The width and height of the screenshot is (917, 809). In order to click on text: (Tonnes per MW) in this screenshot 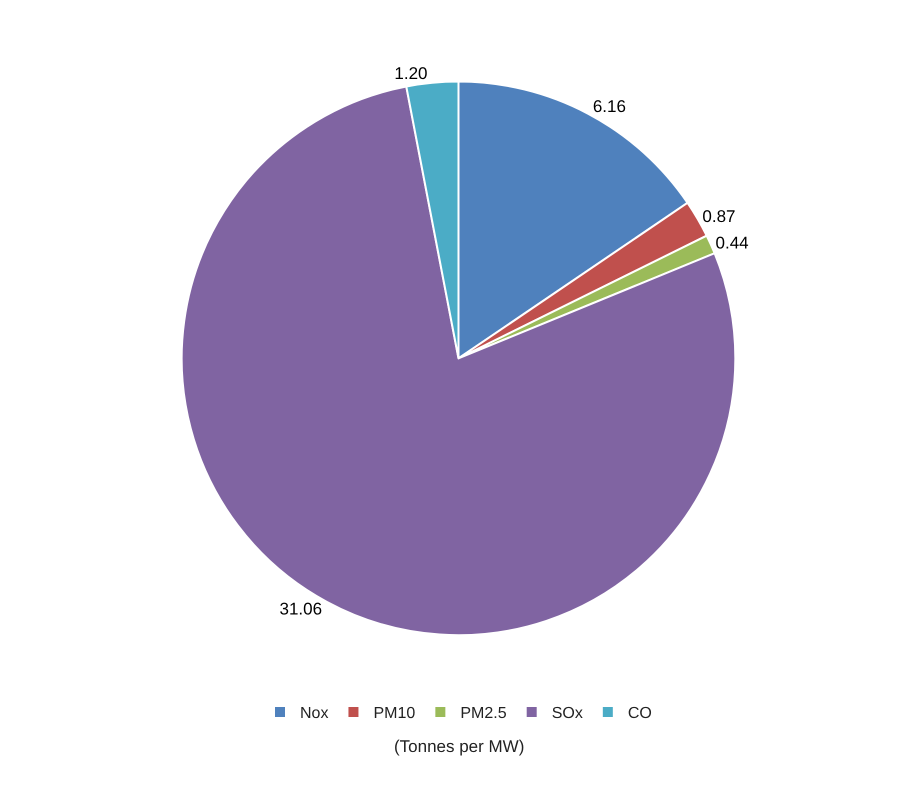, I will do `click(459, 746)`.